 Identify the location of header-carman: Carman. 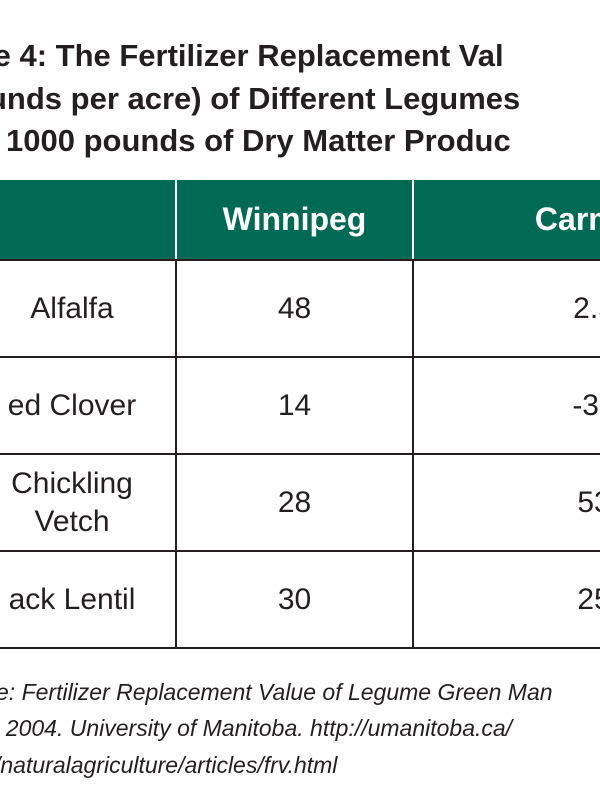
(506, 220).